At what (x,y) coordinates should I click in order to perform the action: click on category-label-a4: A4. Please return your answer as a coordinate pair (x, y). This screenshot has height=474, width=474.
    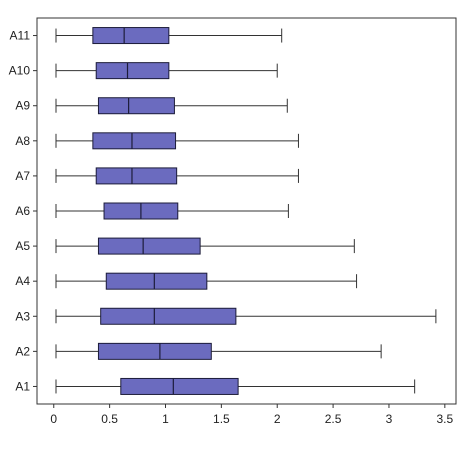
    Looking at the image, I should click on (22, 281).